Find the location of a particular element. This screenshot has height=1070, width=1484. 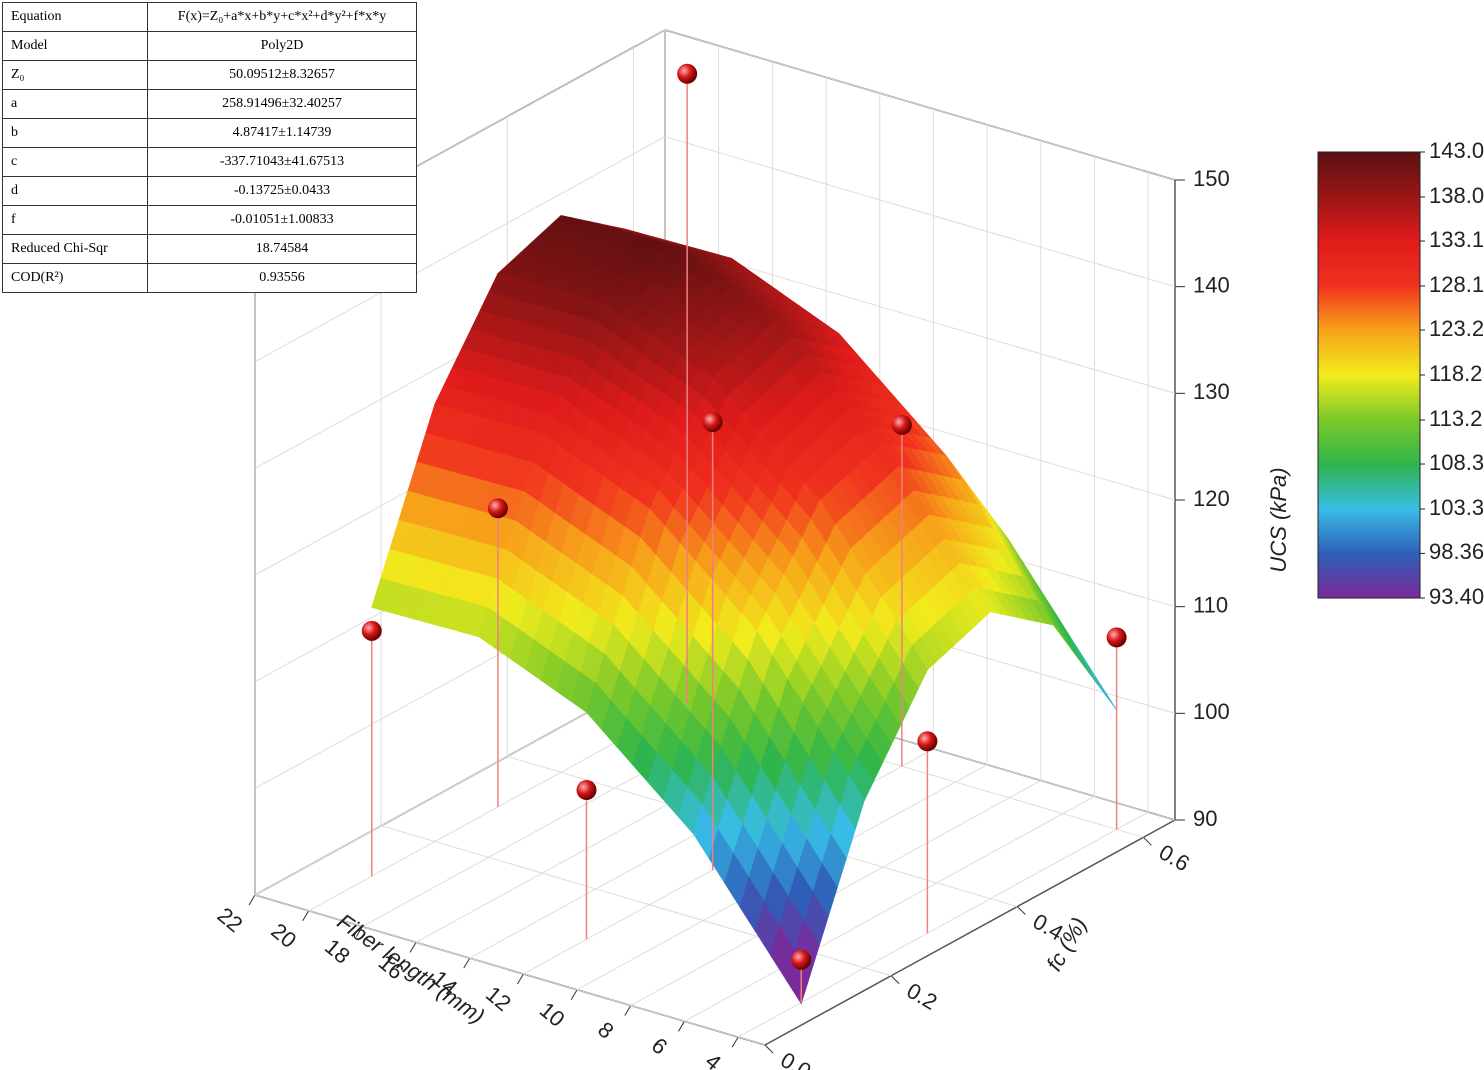

colorbar-tick-label: 108.3 is located at coordinates (1456, 462).